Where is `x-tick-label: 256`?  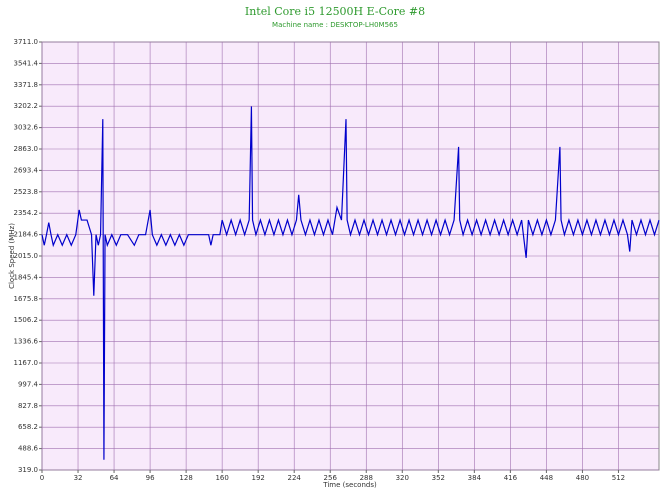
x-tick-label: 256 is located at coordinates (331, 478).